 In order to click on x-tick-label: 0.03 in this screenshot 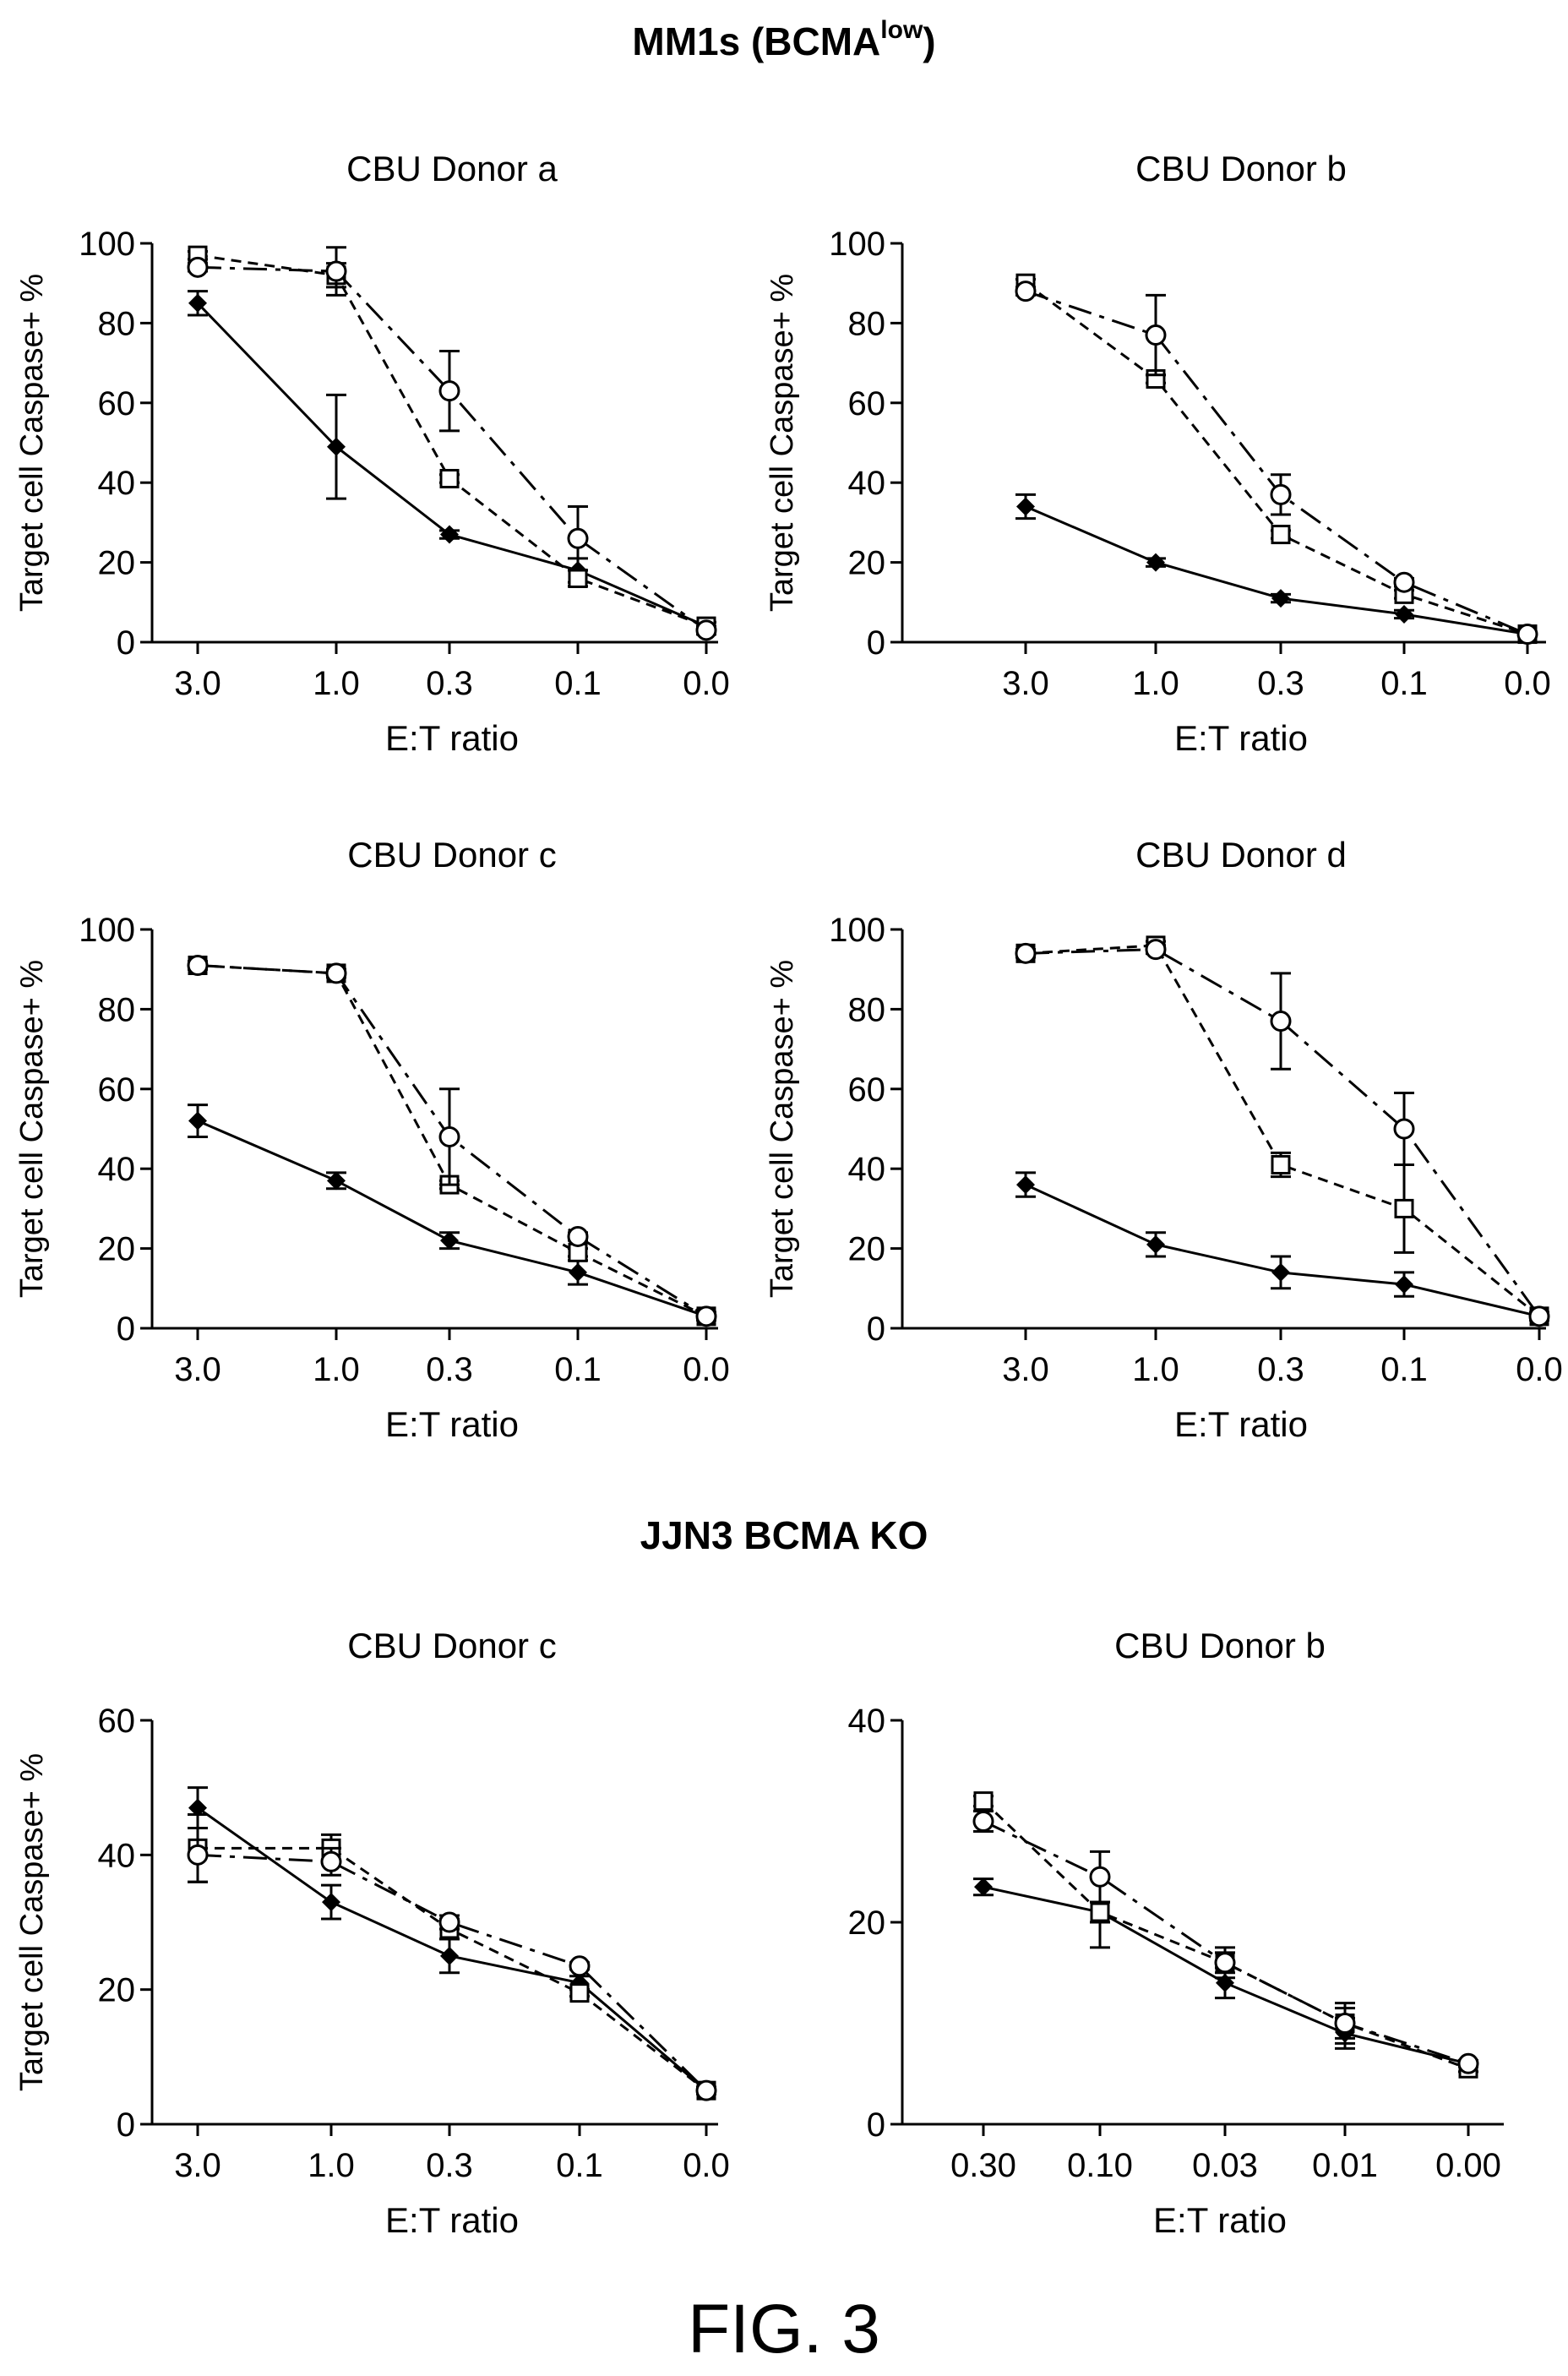, I will do `click(1225, 2166)`.